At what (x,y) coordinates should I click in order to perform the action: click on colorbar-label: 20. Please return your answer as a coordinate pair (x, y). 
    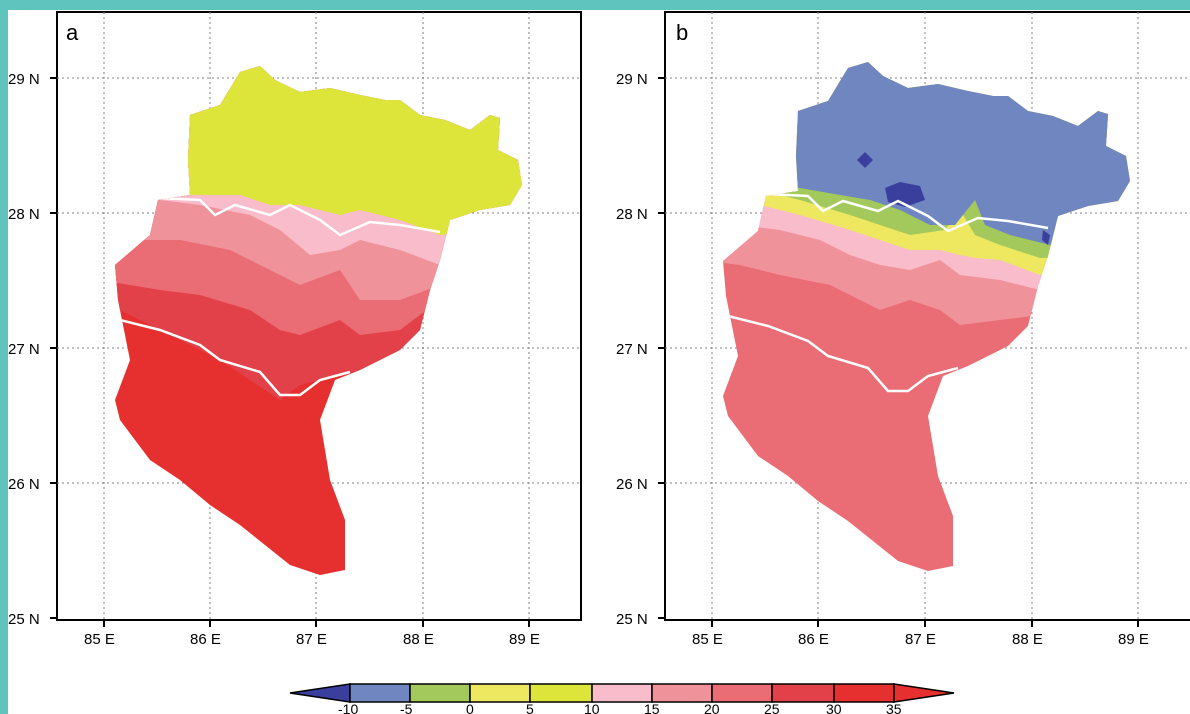
    Looking at the image, I should click on (712, 707).